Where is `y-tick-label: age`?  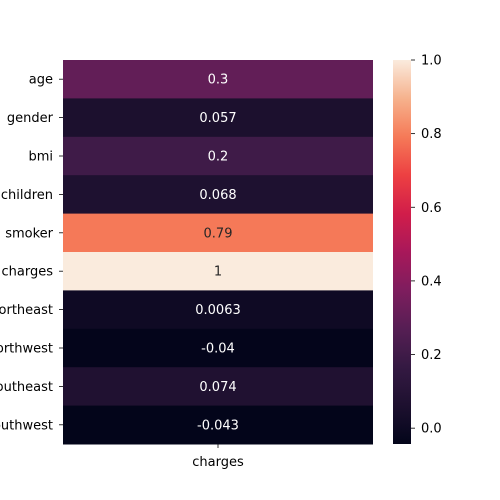
y-tick-label: age is located at coordinates (41, 80).